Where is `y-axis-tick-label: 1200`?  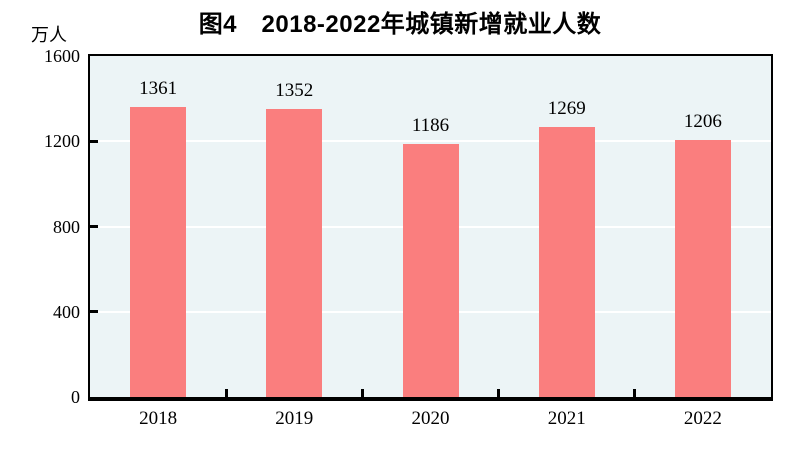
y-axis-tick-label: 1200 is located at coordinates (62, 141).